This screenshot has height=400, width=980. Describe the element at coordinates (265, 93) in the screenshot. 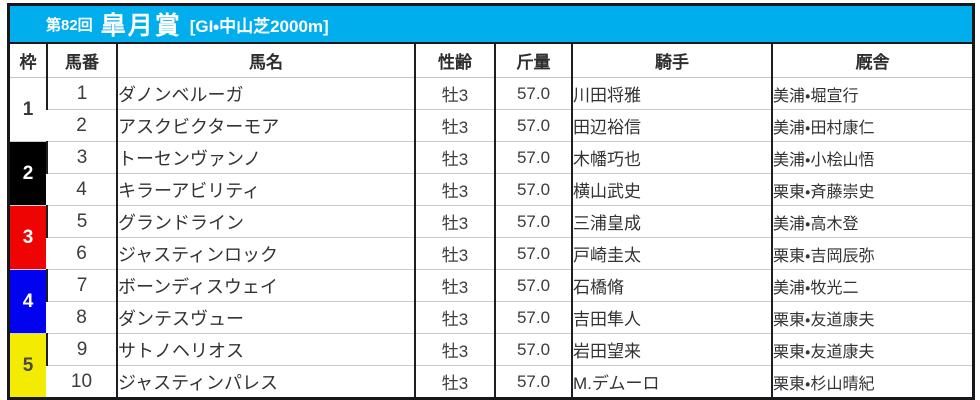

I see `horse-name: ダノンベルーガ` at that location.